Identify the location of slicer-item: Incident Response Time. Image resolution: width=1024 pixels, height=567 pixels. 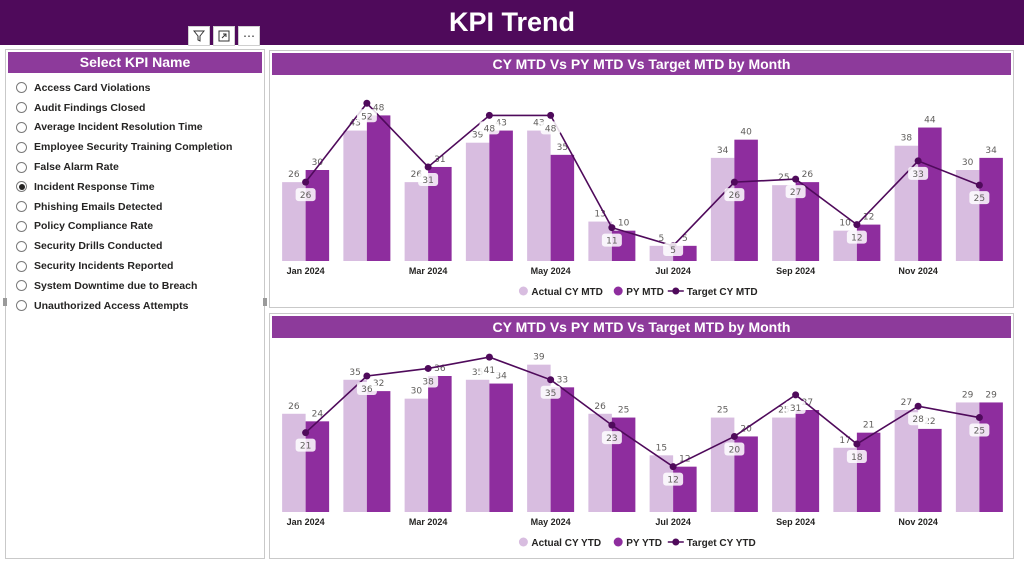
(138, 187).